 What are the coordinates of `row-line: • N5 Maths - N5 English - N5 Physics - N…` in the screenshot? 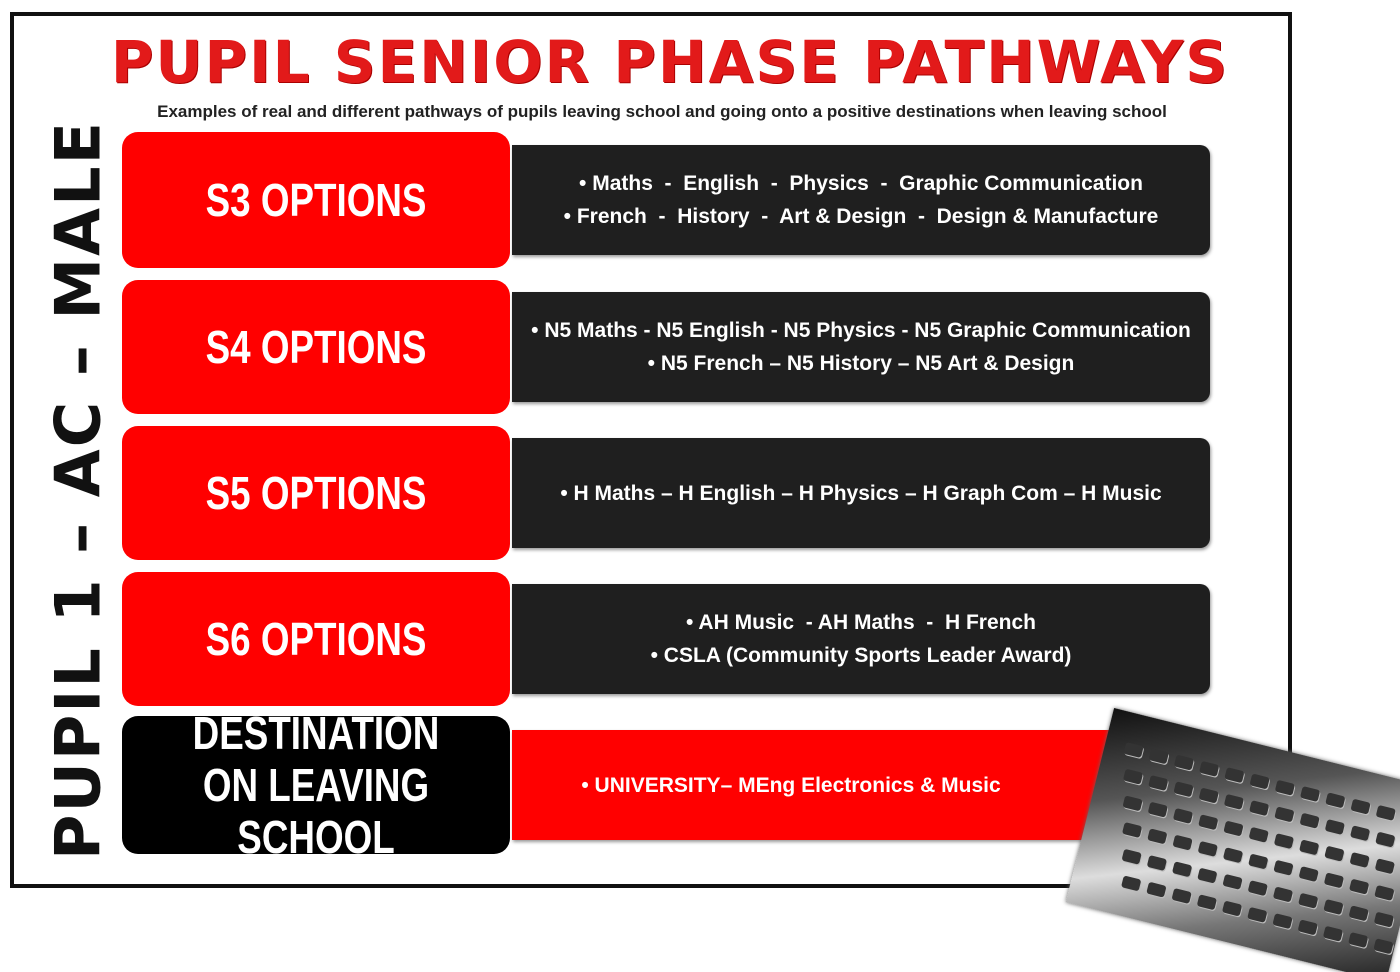 It's located at (861, 330).